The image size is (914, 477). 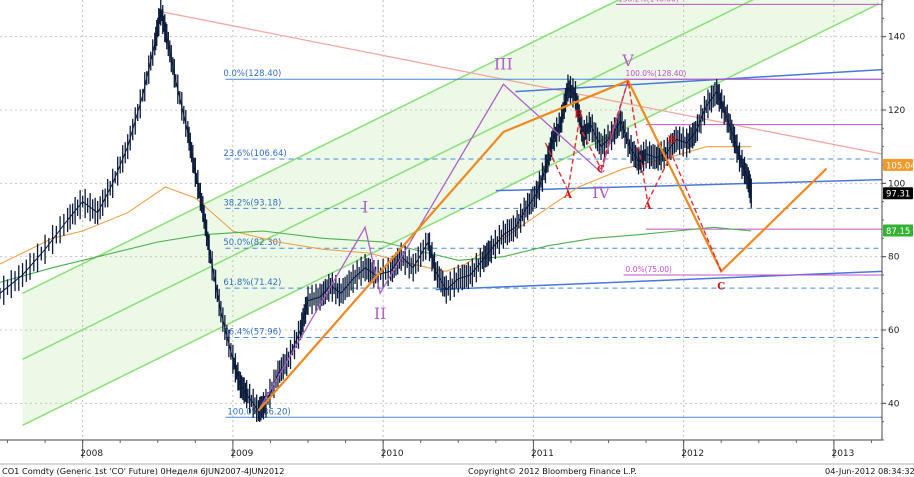 I want to click on fibonacci-label: 50.0%(82.30), so click(x=252, y=243).